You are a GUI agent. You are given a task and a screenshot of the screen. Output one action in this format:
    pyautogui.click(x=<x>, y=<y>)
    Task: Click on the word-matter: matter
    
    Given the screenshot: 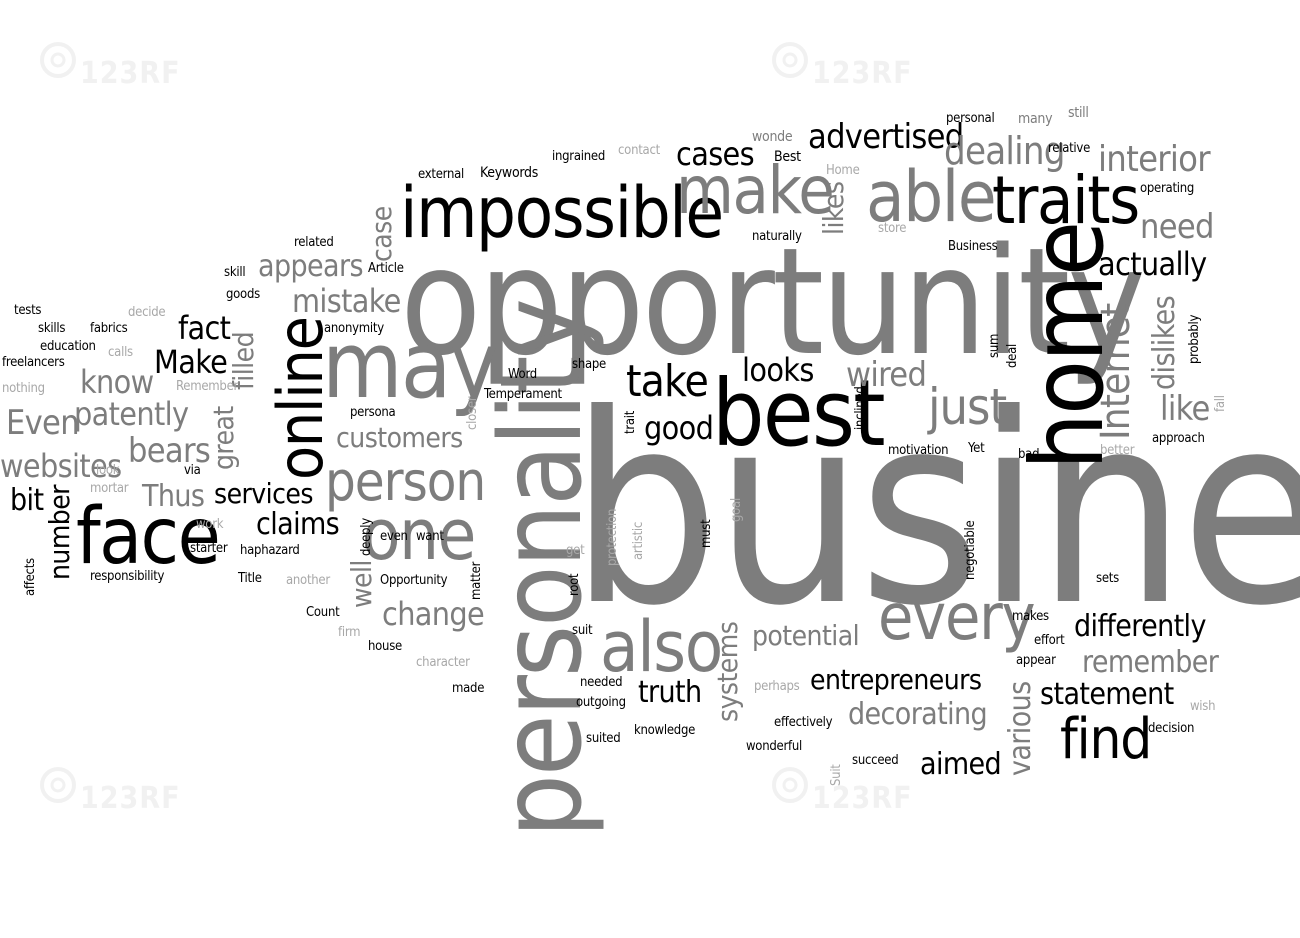 What is the action you would take?
    pyautogui.click(x=476, y=580)
    